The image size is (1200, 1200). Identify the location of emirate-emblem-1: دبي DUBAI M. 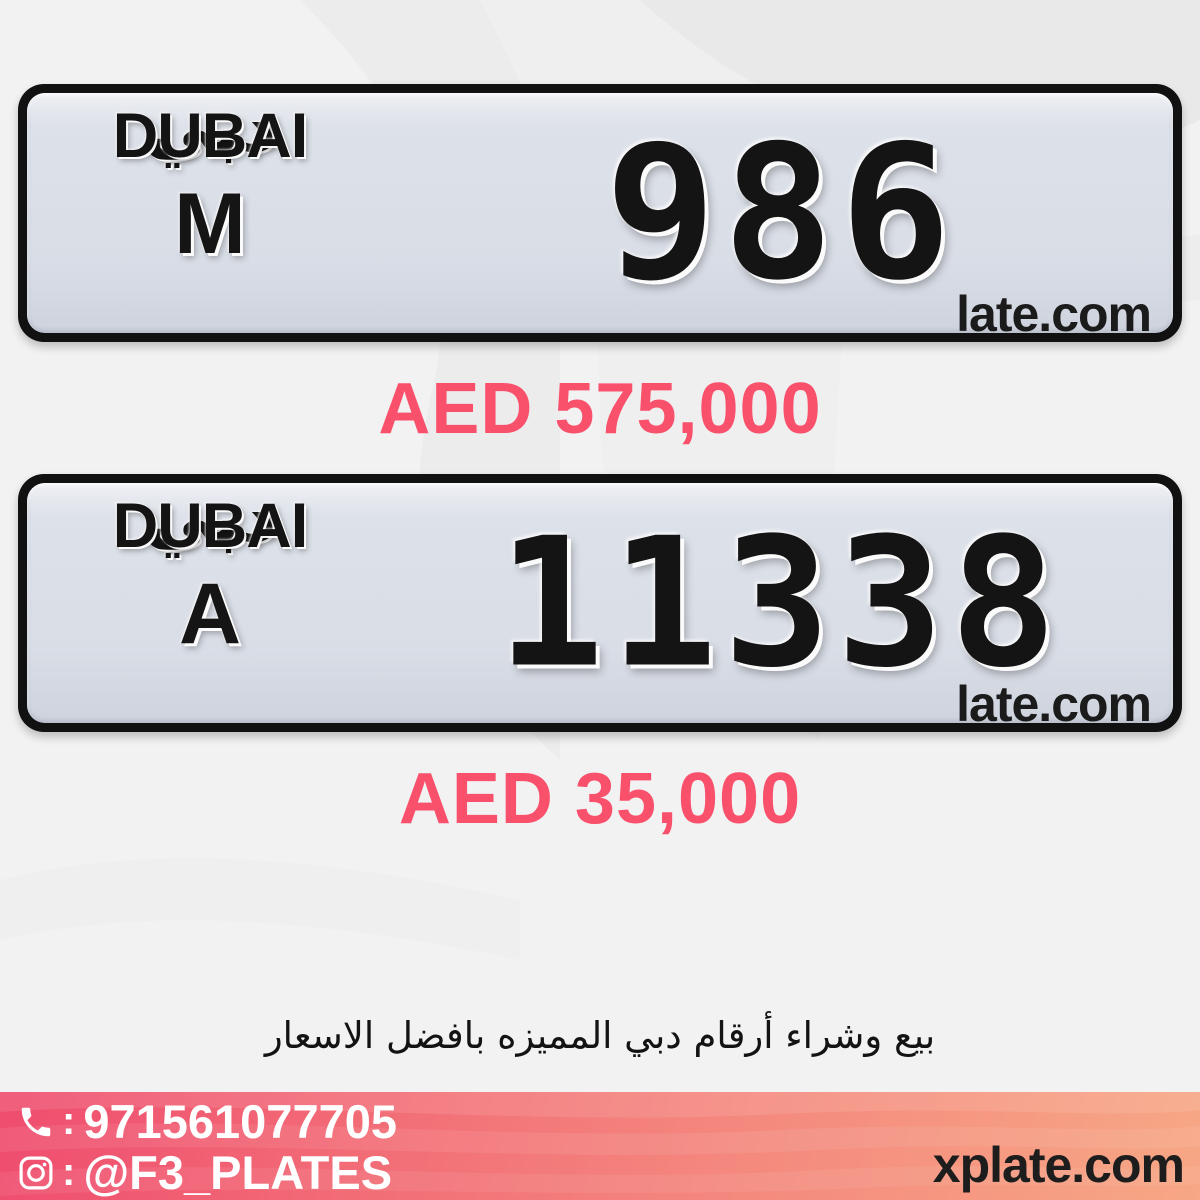
(210, 182).